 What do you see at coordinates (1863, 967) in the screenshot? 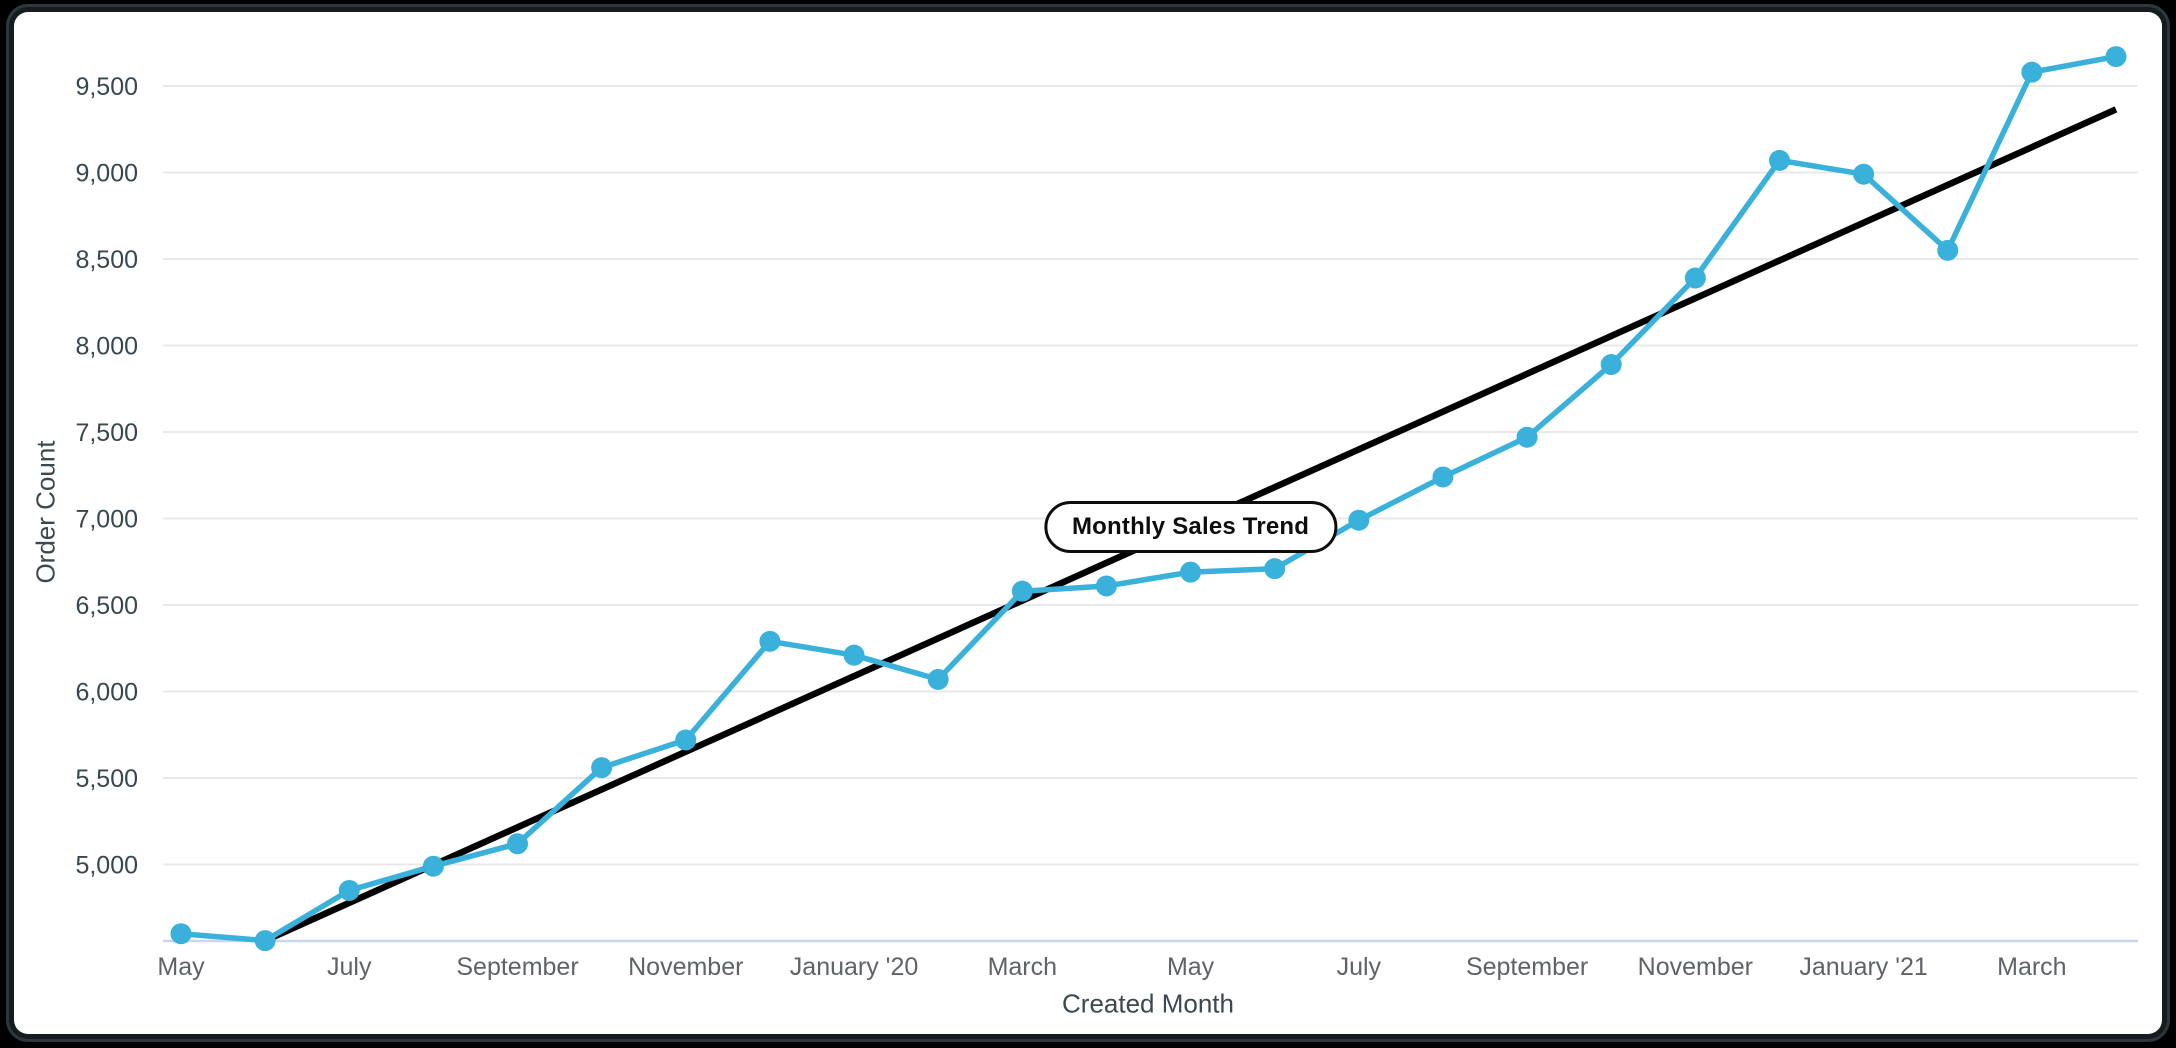
I see `x-tick-label: January '21` at bounding box center [1863, 967].